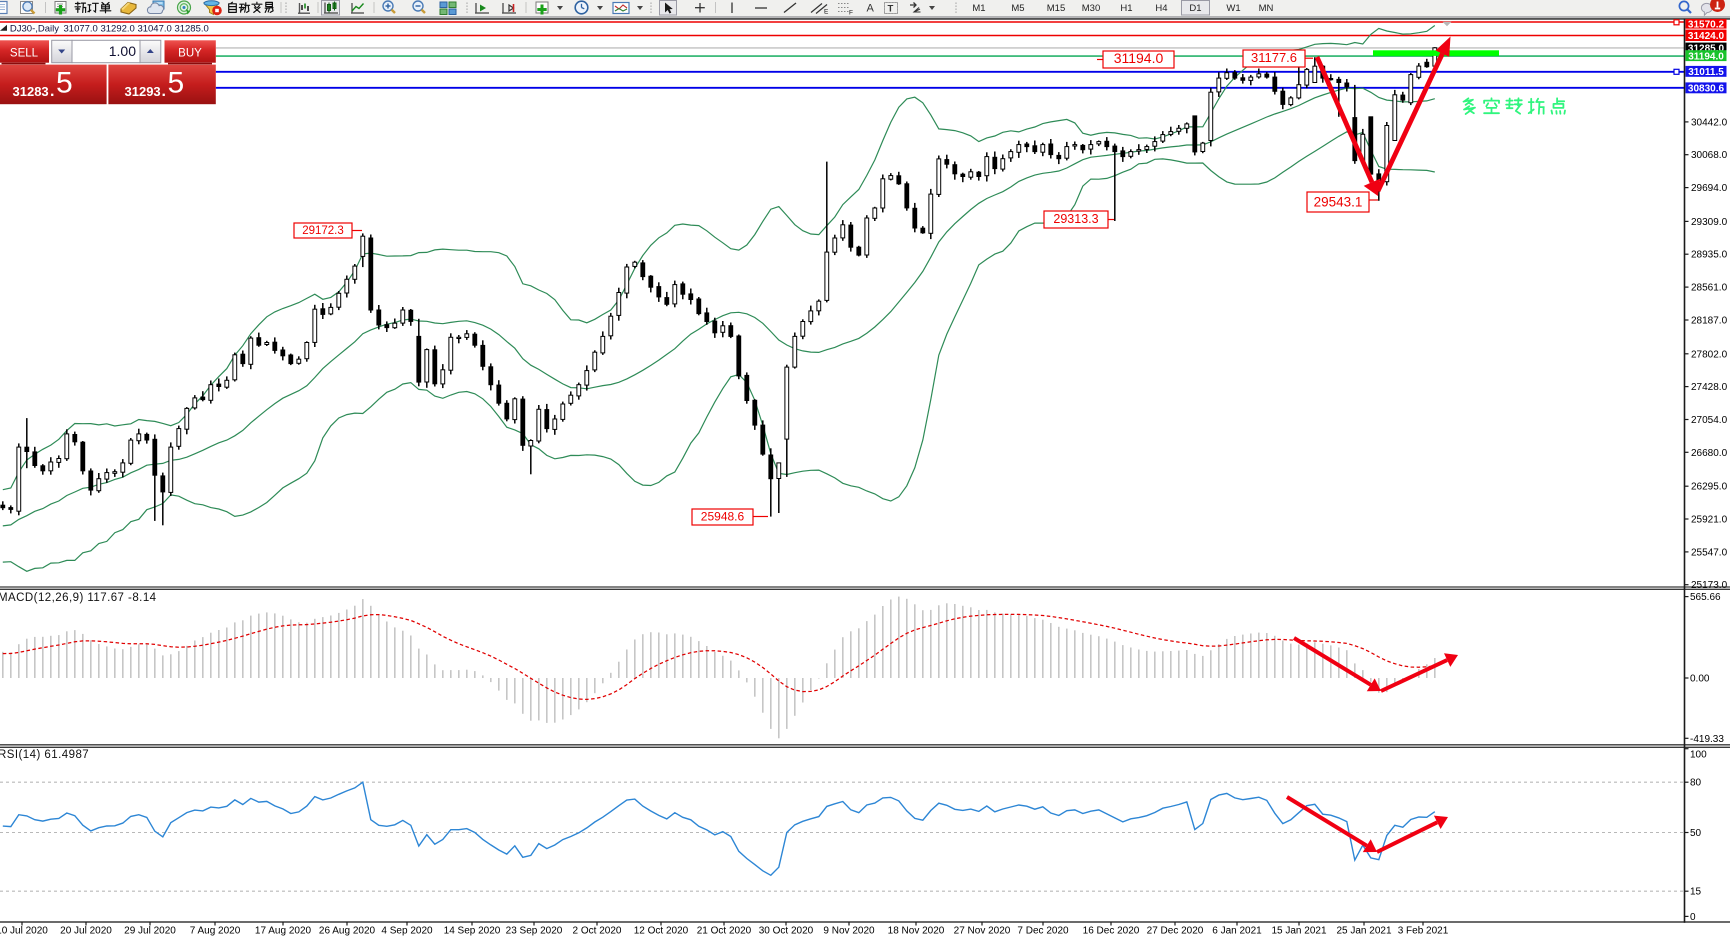  I want to click on svg-text: M30, so click(1091, 8).